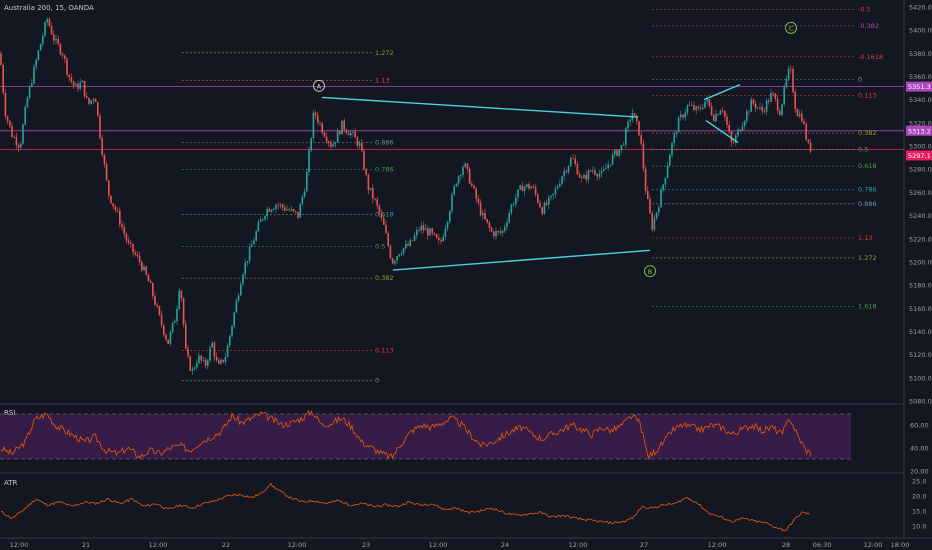  What do you see at coordinates (920, 31) in the screenshot?
I see `price-tick-label: 5400.0` at bounding box center [920, 31].